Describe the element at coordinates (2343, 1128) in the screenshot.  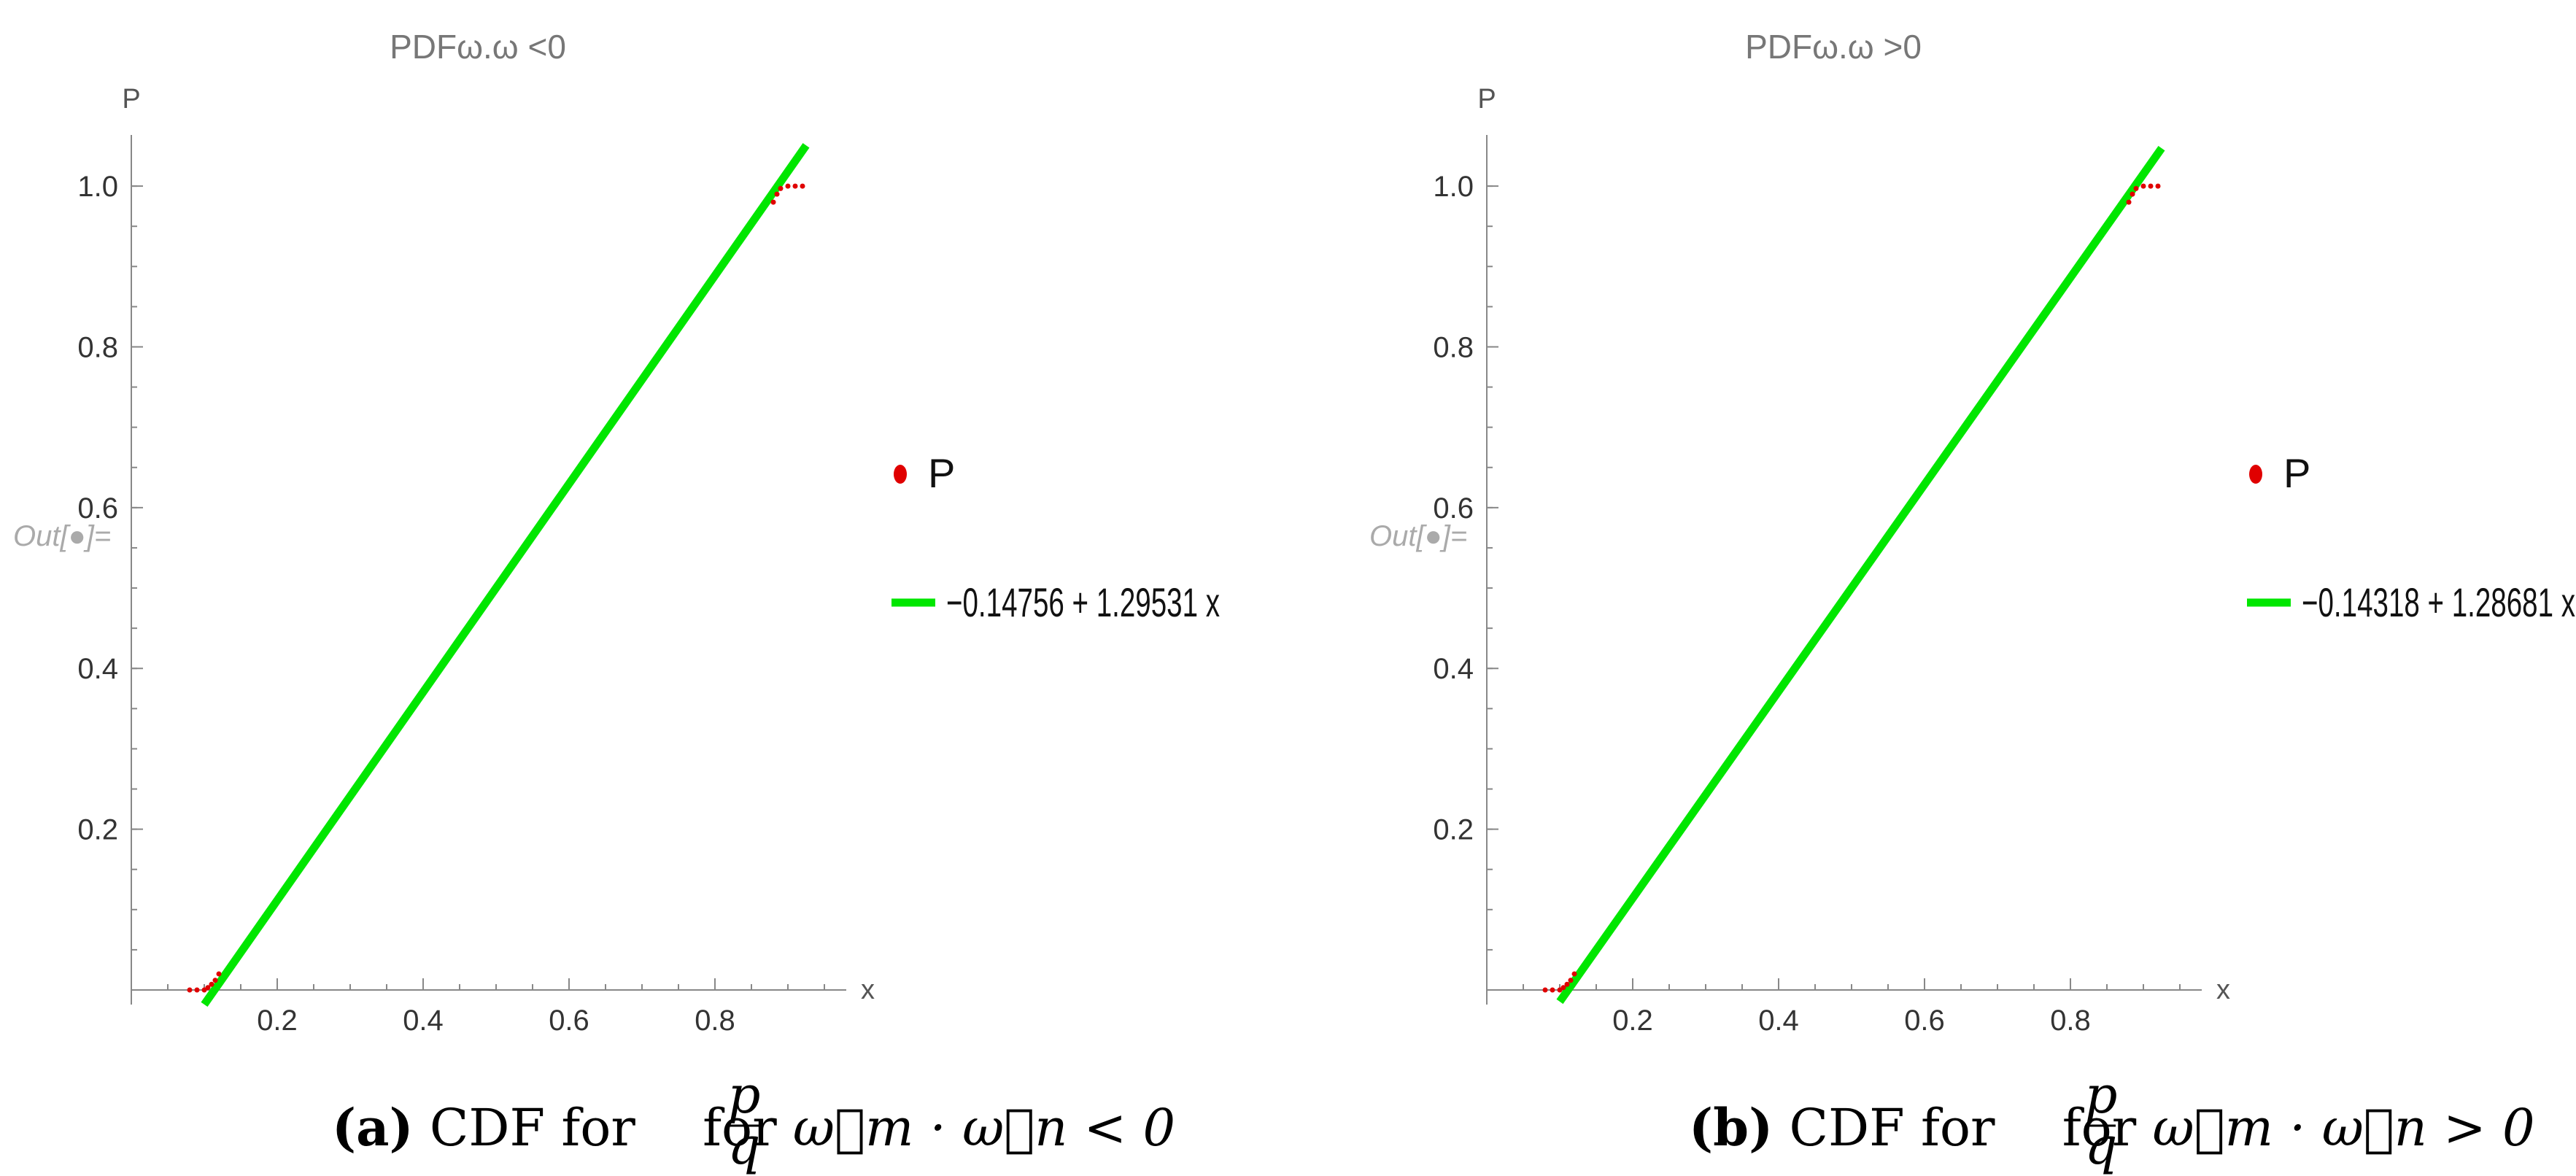
I see `caption-expr: ω⃗m · ω⃗n > 0` at that location.